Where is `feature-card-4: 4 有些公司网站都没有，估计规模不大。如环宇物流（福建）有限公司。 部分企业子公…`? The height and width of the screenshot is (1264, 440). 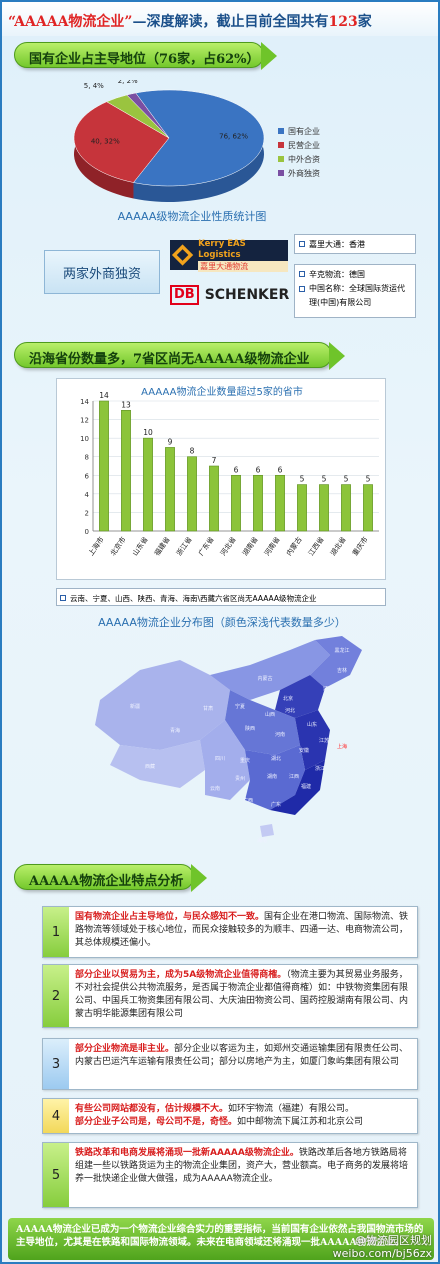
feature-card-4: 4 有些公司网站都没有，估计规模不大。如环宇物流（福建）有限公司。 部分企业子公… is located at coordinates (230, 1116).